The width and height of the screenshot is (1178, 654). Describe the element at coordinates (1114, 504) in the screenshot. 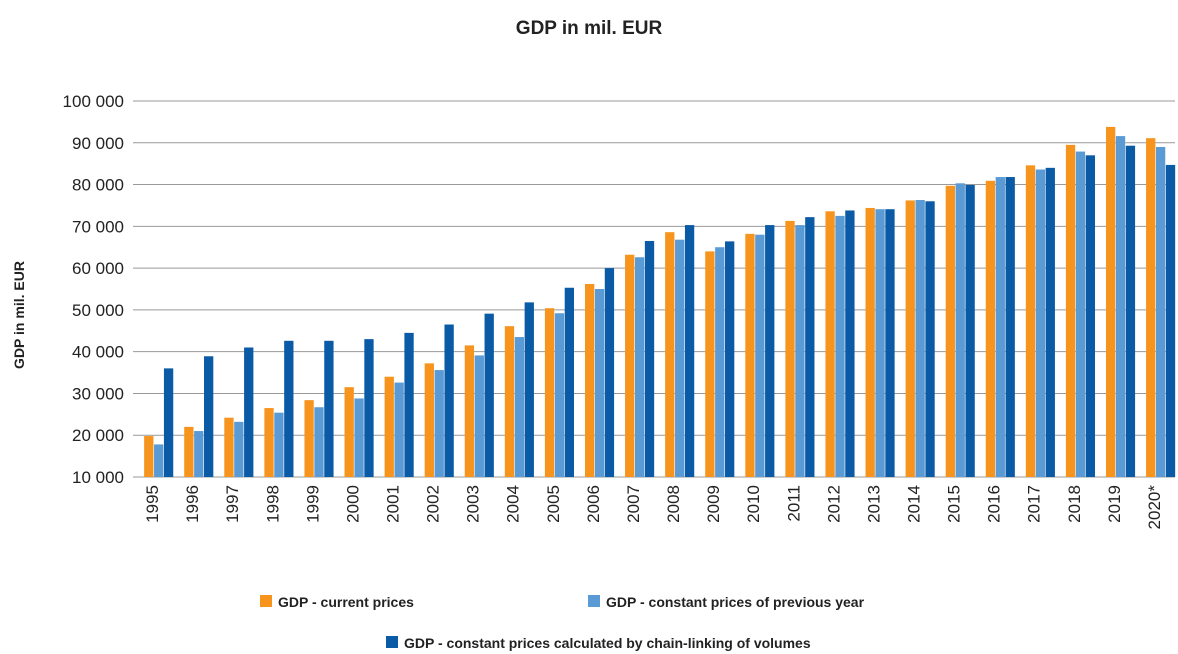

I see `x-tick-label: 2019` at that location.